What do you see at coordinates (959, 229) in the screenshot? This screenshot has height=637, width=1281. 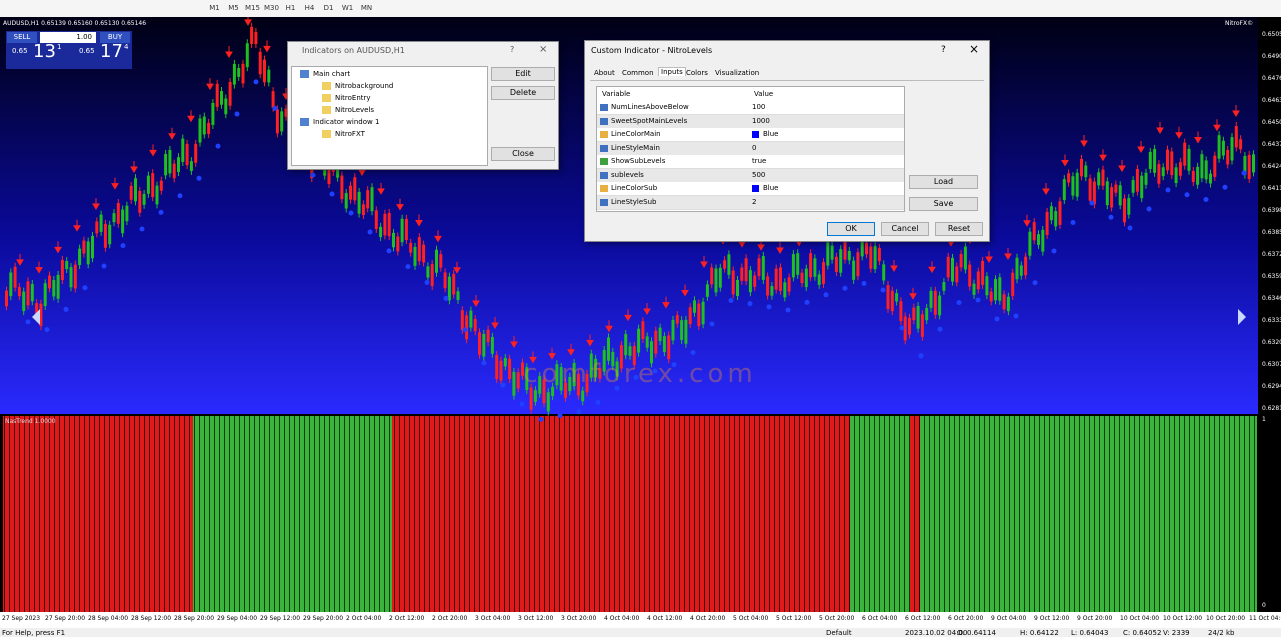 I see `dialog-button: Reset` at bounding box center [959, 229].